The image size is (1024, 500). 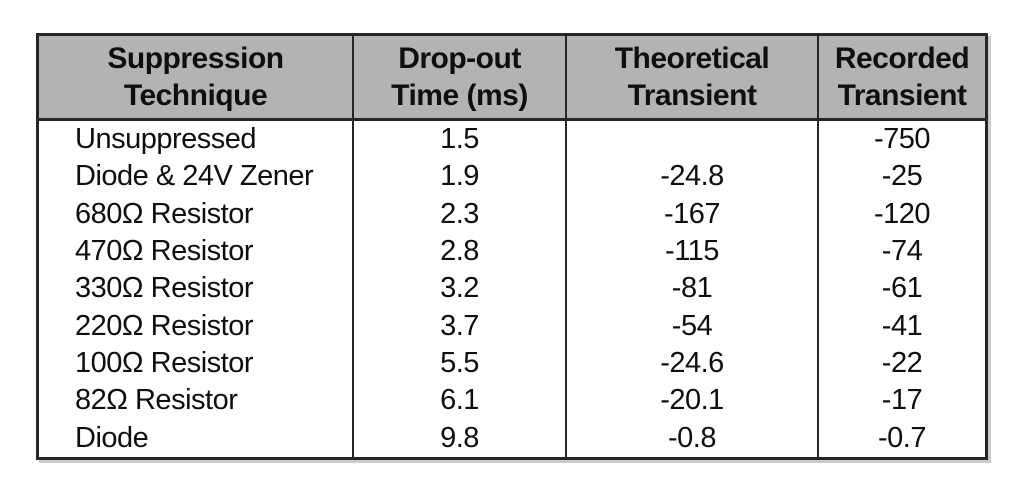 What do you see at coordinates (196, 177) in the screenshot?
I see `table-cell-technique: Diode & 24V Zener` at bounding box center [196, 177].